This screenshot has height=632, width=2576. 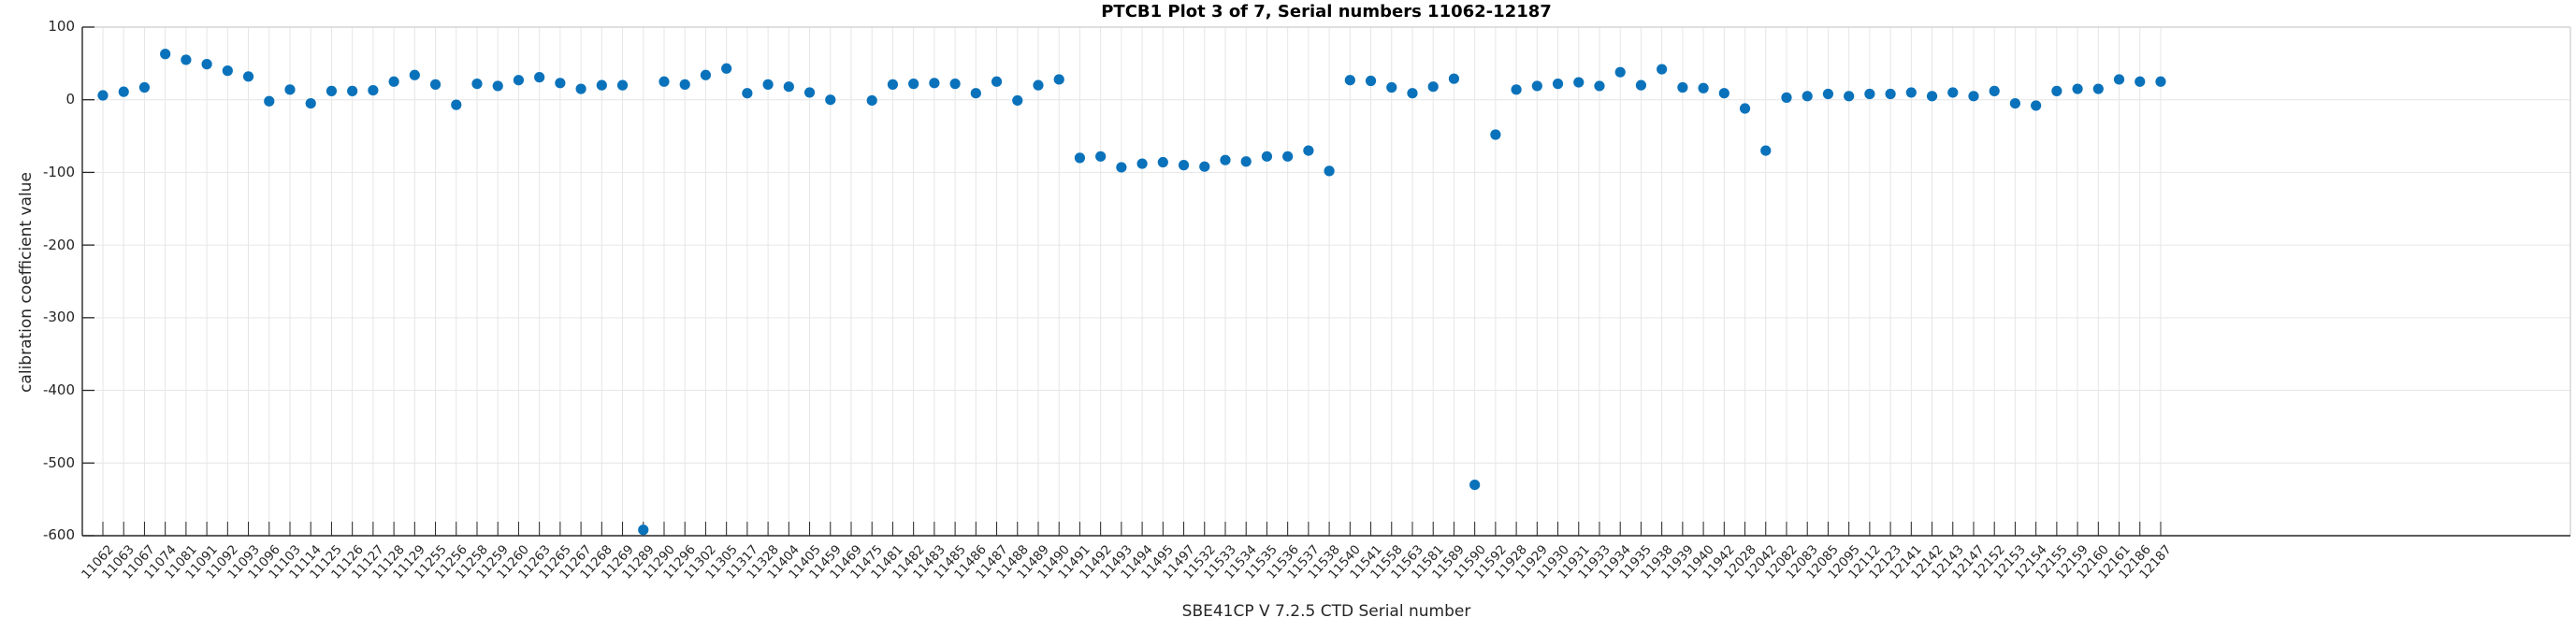 I want to click on y-tick-label: -400, so click(x=58, y=390).